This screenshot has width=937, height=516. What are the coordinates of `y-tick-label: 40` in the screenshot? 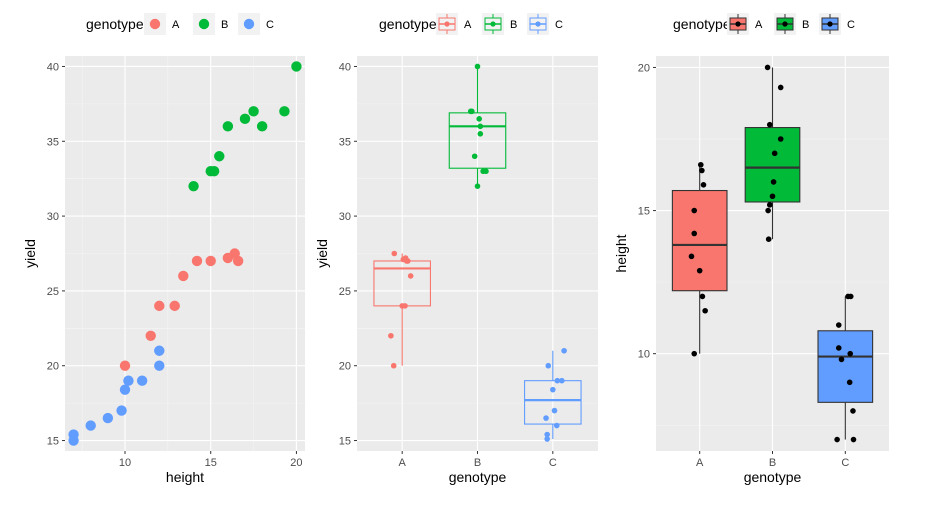 It's located at (345, 67).